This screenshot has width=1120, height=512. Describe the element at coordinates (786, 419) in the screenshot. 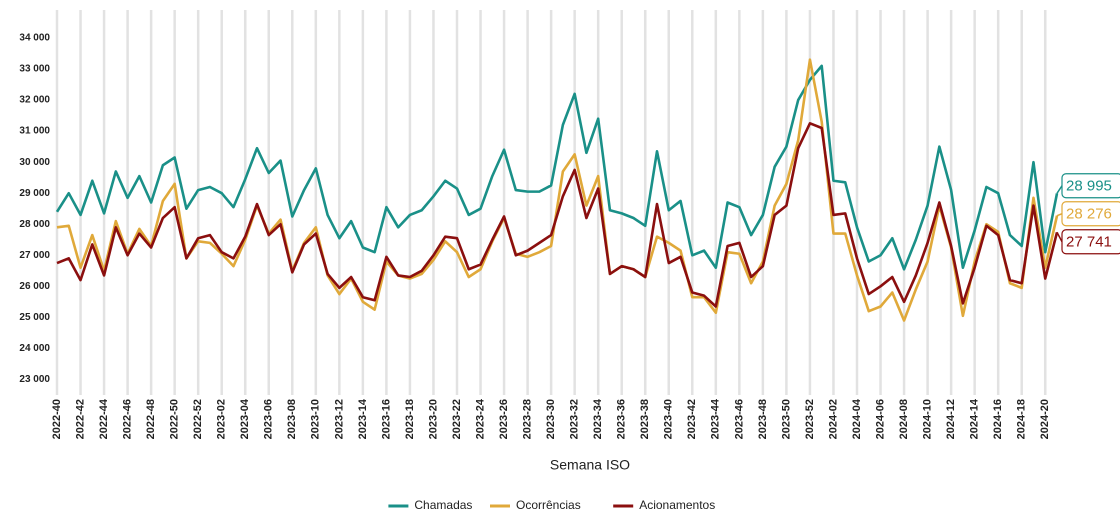

I see `x-tick-label: 2023-50` at that location.